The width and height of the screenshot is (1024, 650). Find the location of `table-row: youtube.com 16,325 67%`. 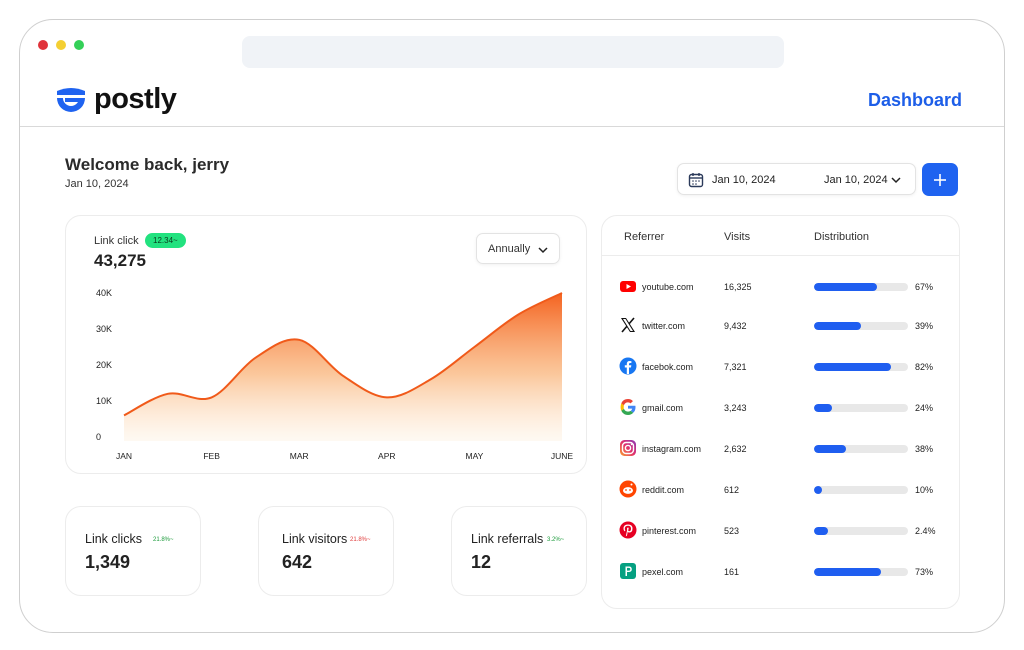

table-row: youtube.com 16,325 67% is located at coordinates (780, 287).